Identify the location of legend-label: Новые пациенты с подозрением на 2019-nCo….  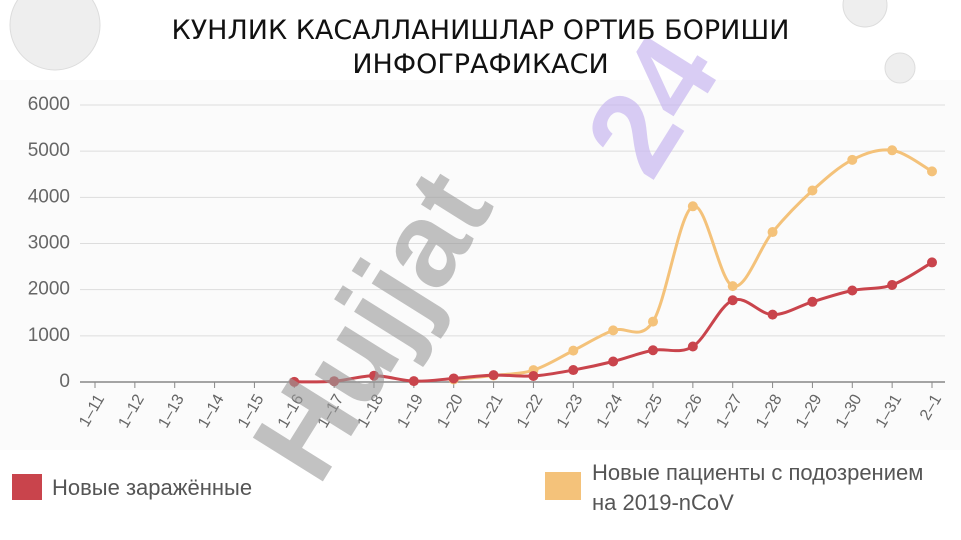
(758, 487).